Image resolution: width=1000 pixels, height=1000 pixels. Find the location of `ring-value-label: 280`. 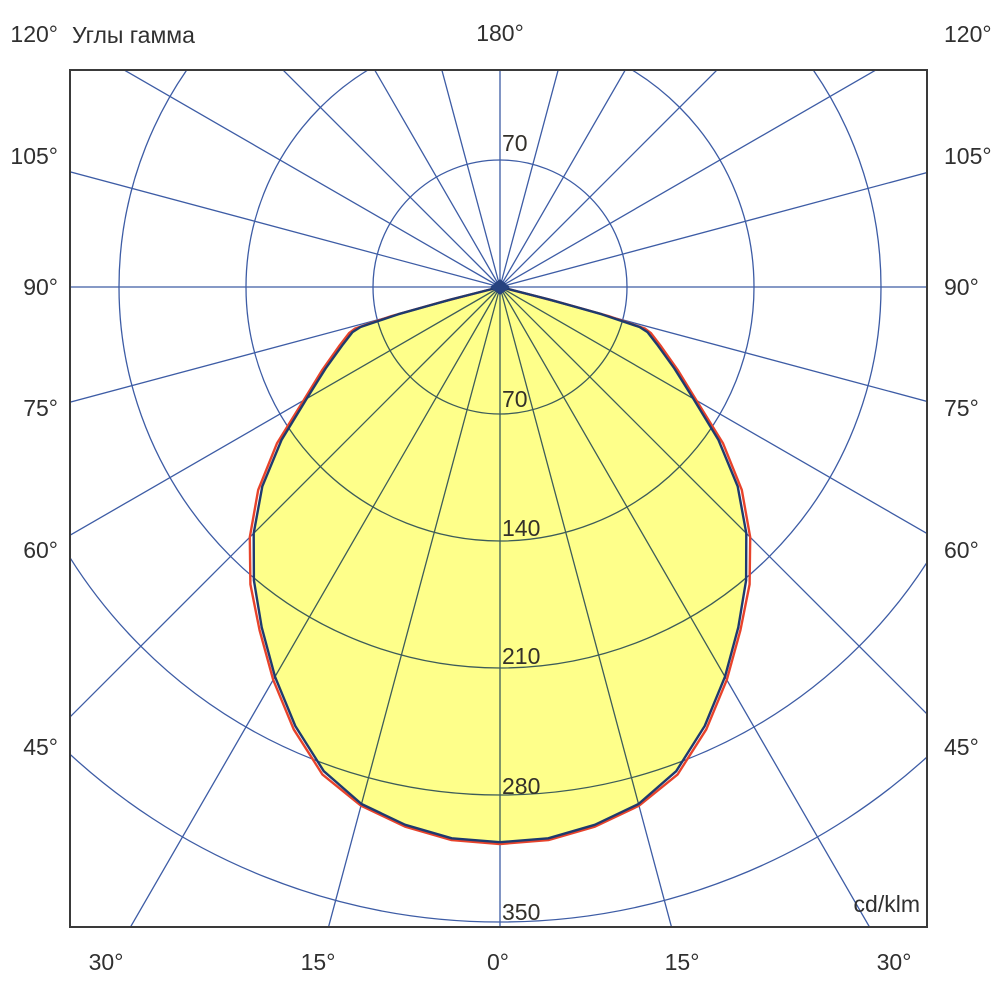

ring-value-label: 280 is located at coordinates (521, 786).